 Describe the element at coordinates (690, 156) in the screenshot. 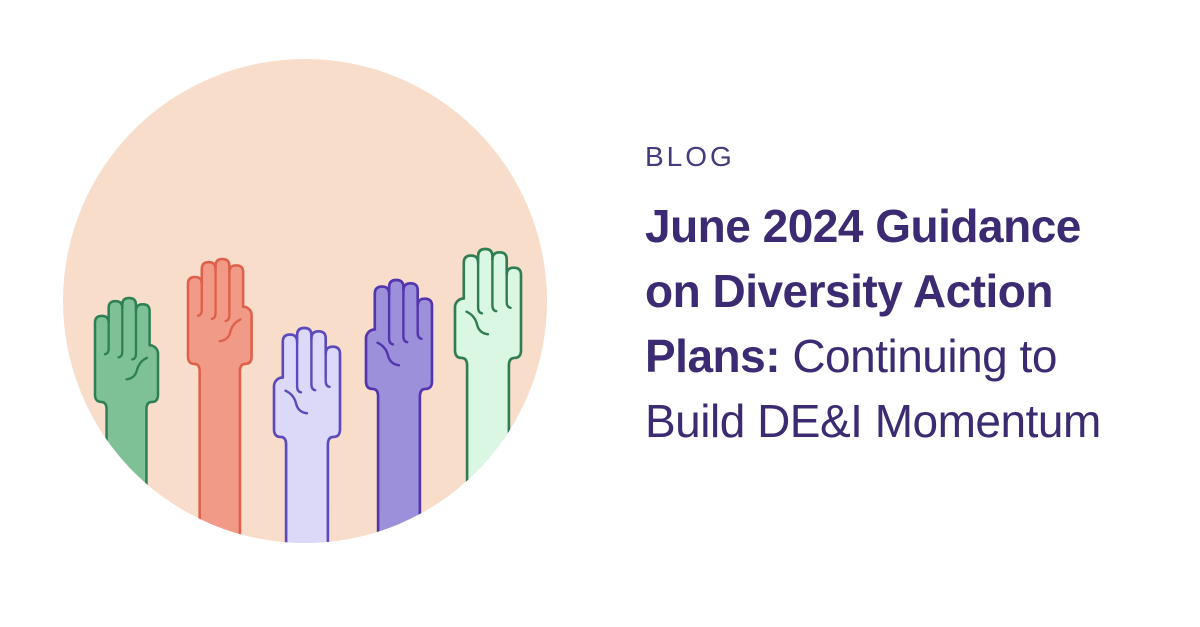

I see `blog-eyebrow-label: BLOG` at that location.